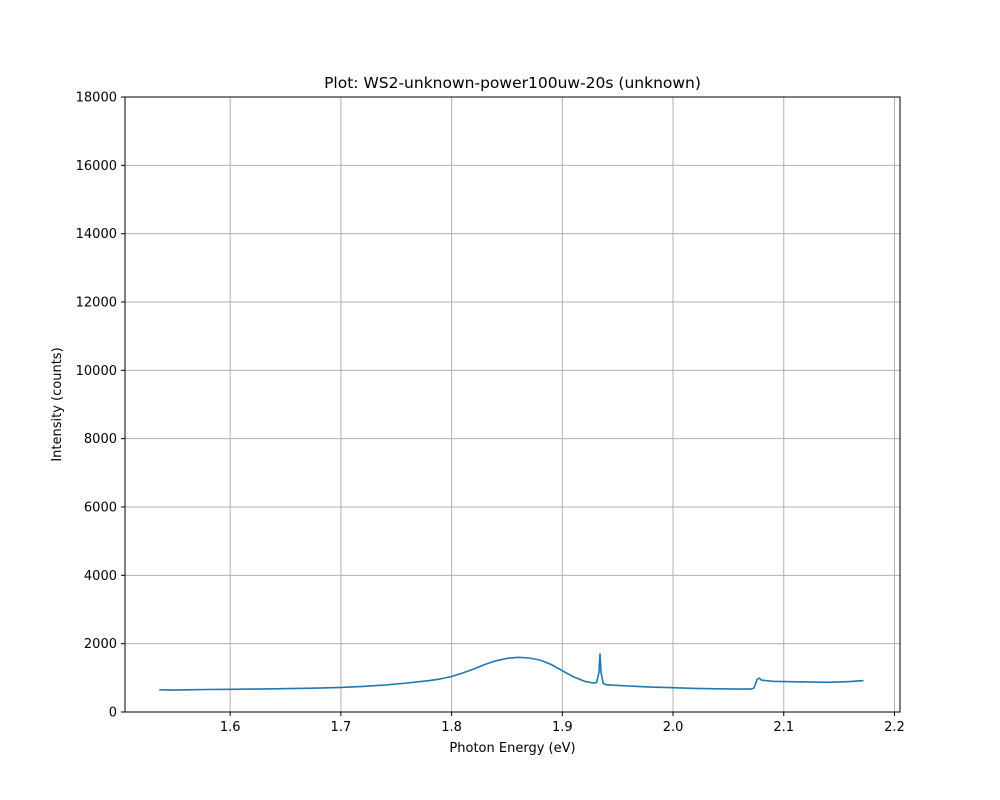  I want to click on x-tick-label: 2.1, so click(783, 727).